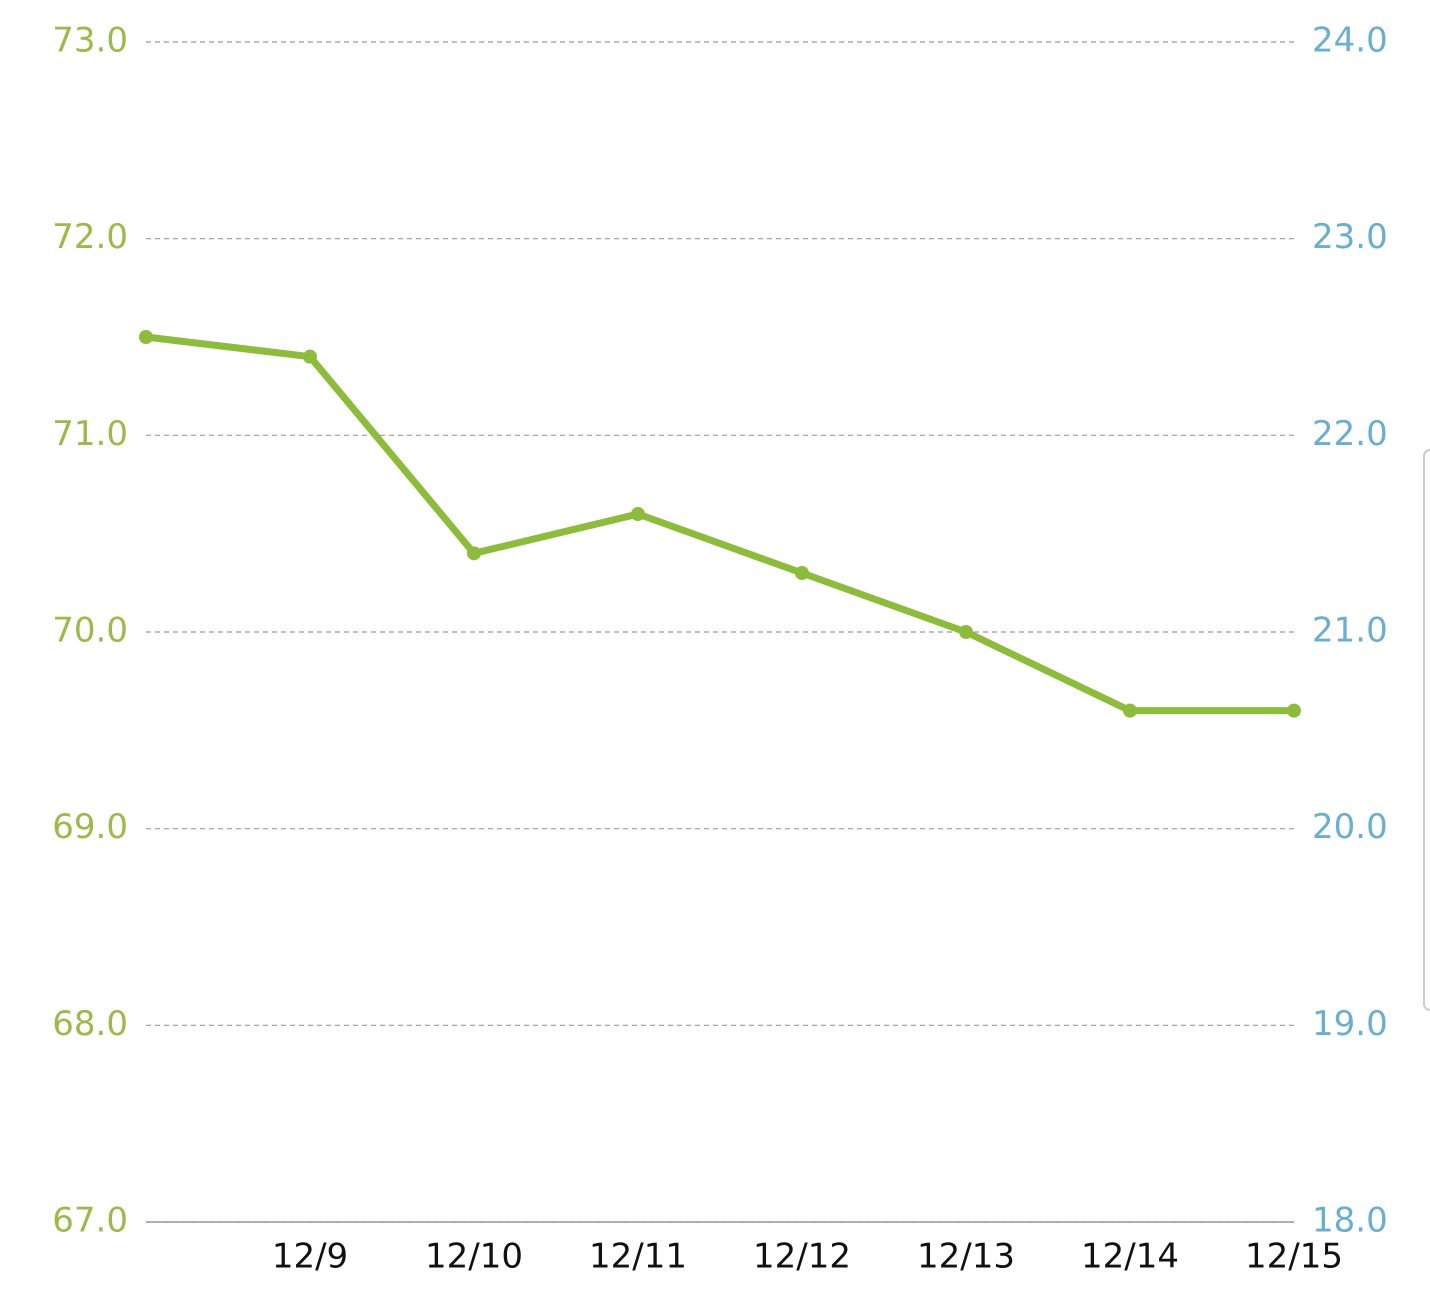 The width and height of the screenshot is (1430, 1307). I want to click on y2-tick-label: 24.0, so click(1350, 41).